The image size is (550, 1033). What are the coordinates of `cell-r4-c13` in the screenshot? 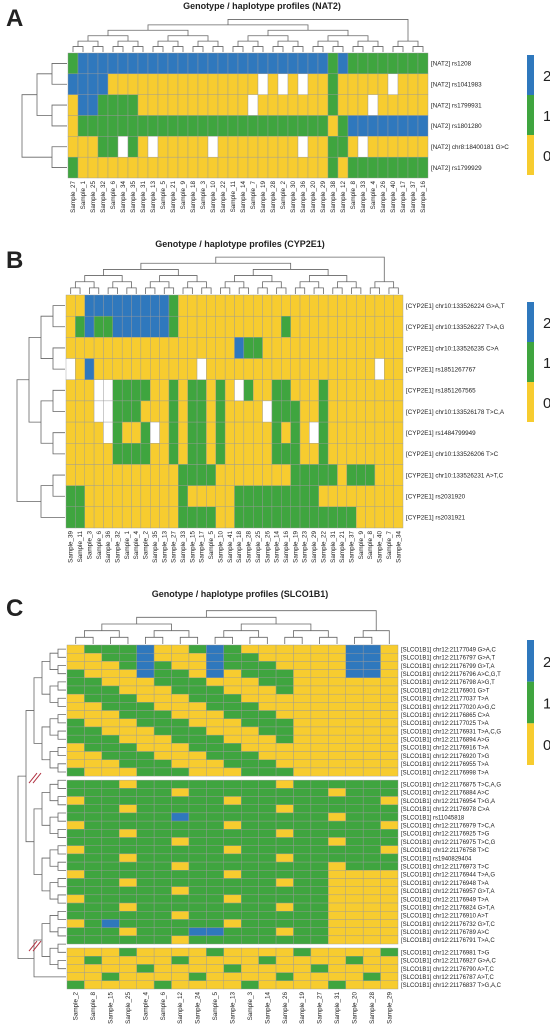 It's located at (302, 682).